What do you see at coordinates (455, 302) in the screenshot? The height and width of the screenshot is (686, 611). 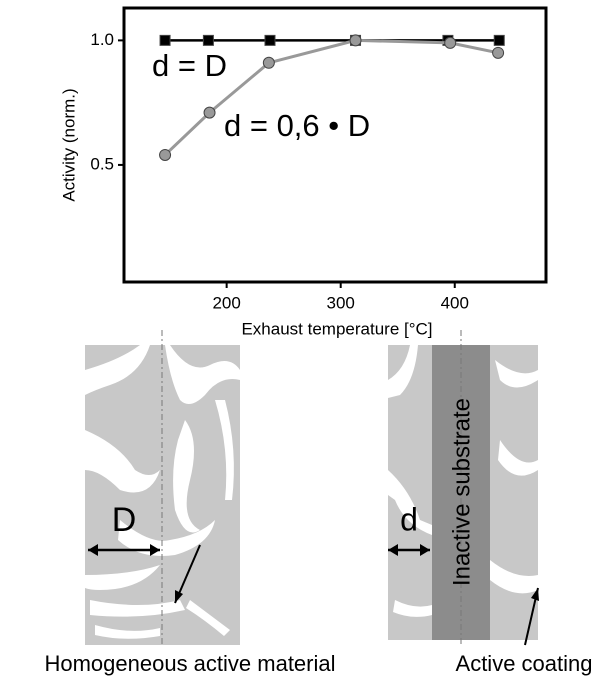 I see `x-tick-label: 400` at bounding box center [455, 302].